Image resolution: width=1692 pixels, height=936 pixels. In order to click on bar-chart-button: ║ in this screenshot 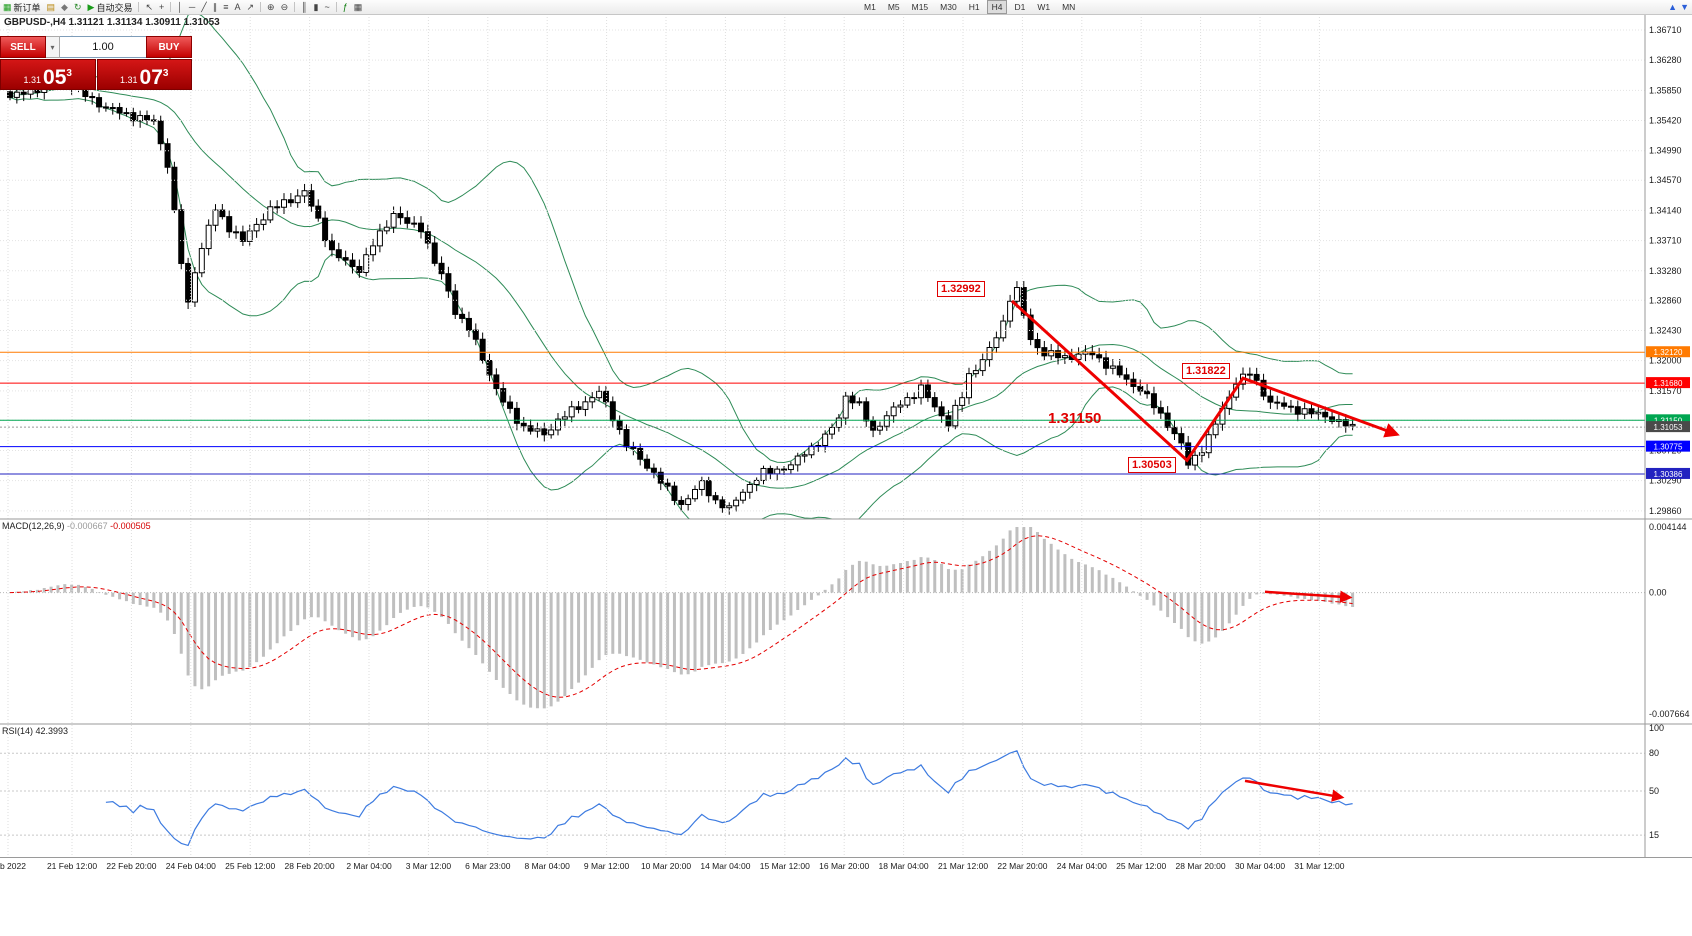, I will do `click(304, 7)`.